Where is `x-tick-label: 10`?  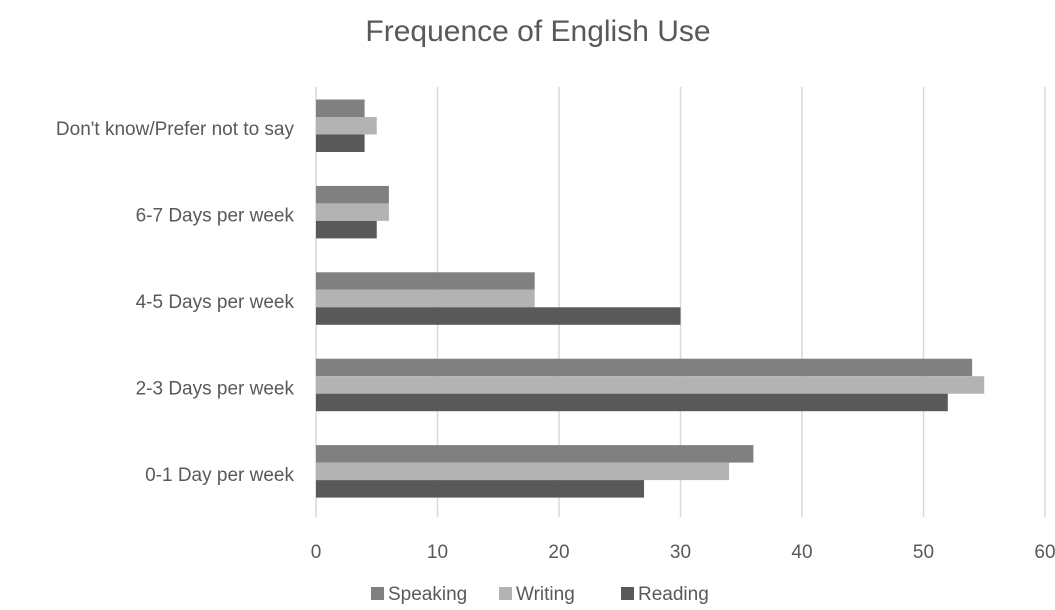 x-tick-label: 10 is located at coordinates (437, 552).